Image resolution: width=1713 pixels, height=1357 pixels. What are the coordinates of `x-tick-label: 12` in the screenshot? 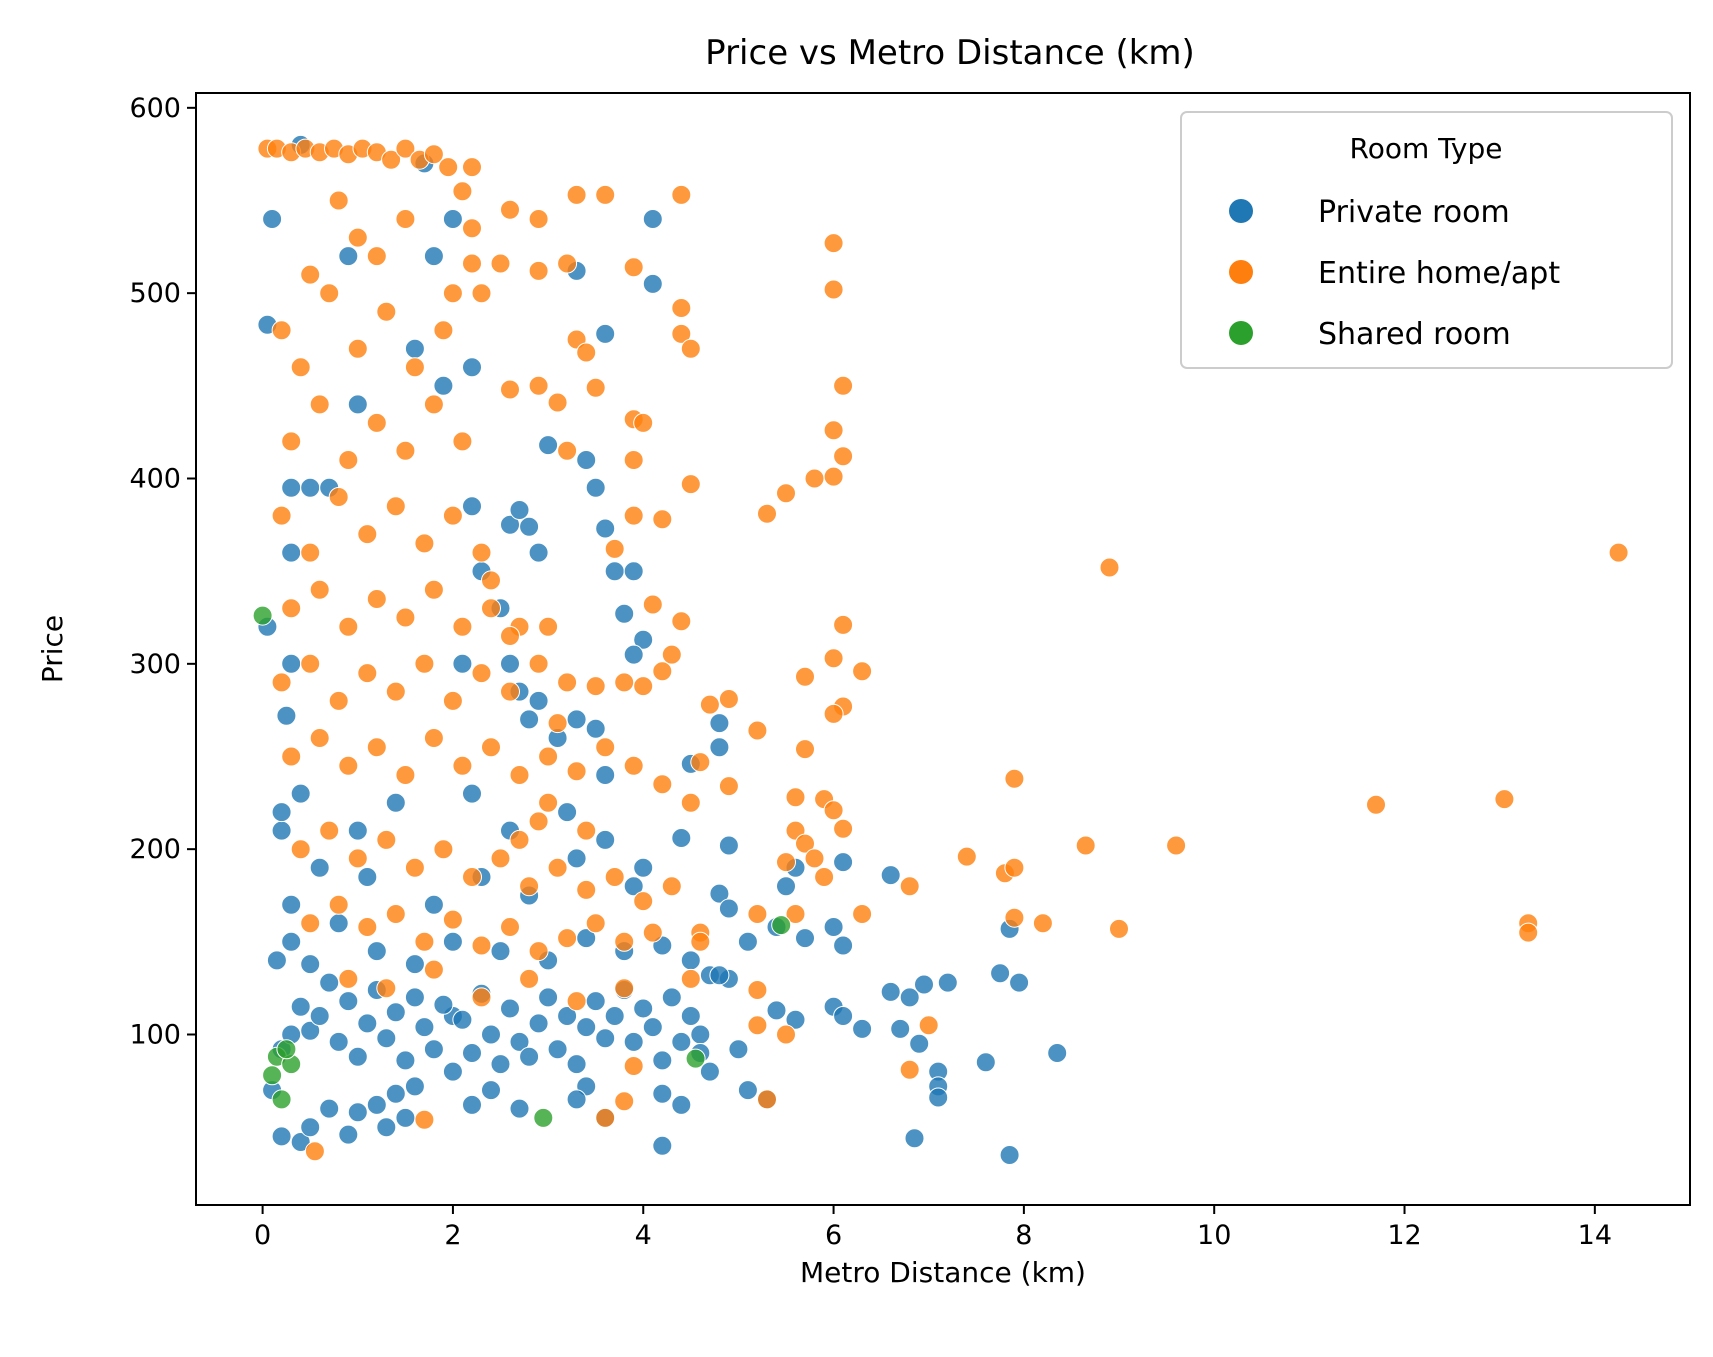 It's located at (1404, 1235).